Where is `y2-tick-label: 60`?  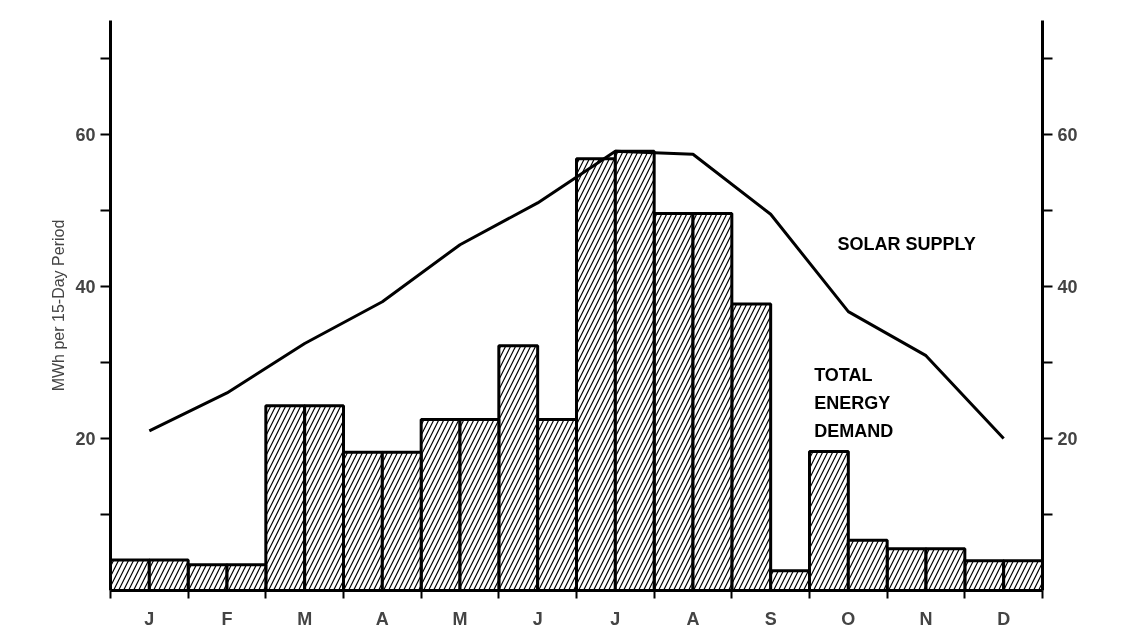
y2-tick-label: 60 is located at coordinates (1067, 135).